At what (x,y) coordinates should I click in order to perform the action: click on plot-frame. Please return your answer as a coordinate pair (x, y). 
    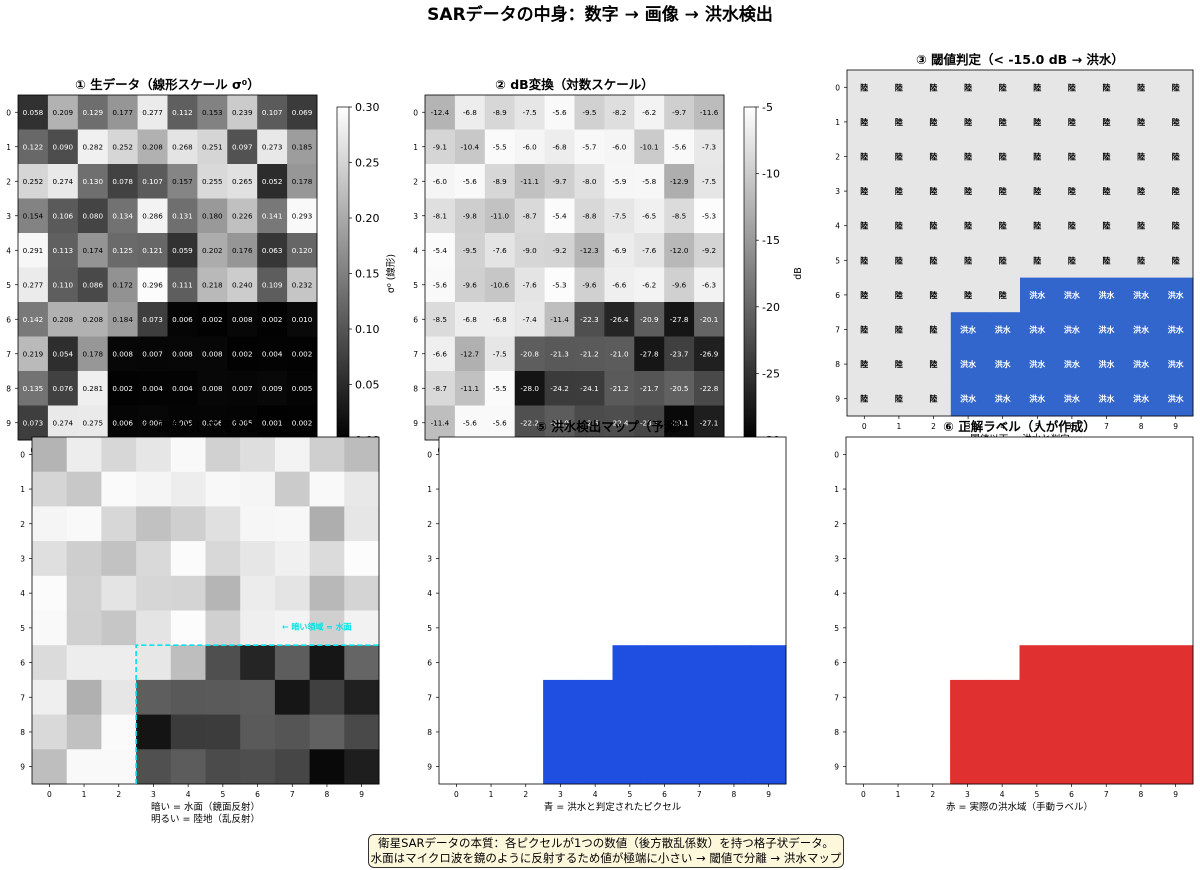
    Looking at the image, I should click on (1019, 610).